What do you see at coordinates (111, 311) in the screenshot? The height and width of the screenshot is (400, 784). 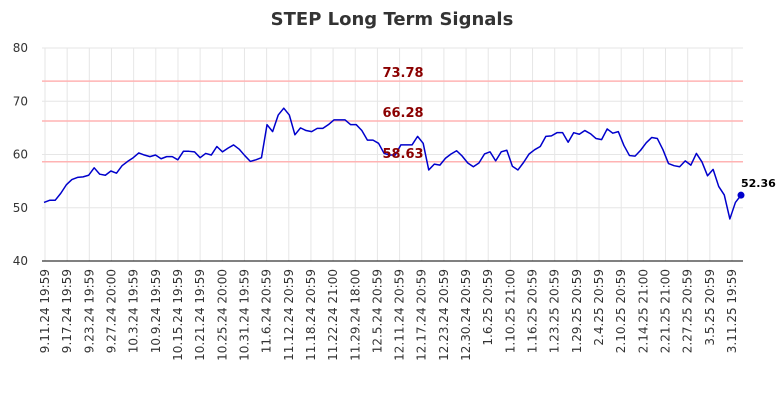 I see `x-tick-label: 9.27.24 20:00` at bounding box center [111, 311].